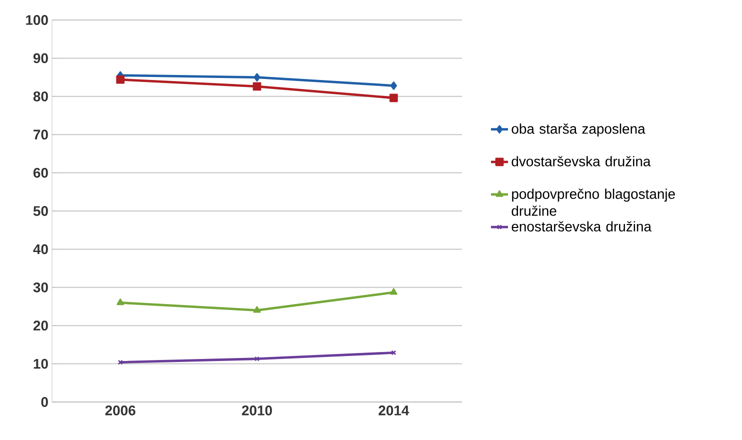  What do you see at coordinates (581, 161) in the screenshot?
I see `legend-label: dvostarševska družina` at bounding box center [581, 161].